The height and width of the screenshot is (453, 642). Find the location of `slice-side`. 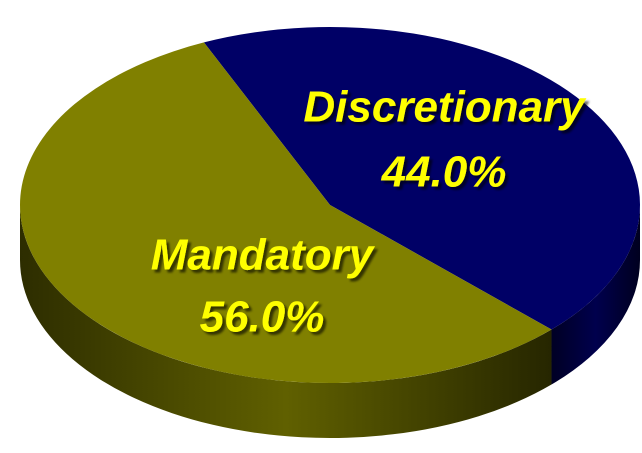

slice-side is located at coordinates (595, 295).